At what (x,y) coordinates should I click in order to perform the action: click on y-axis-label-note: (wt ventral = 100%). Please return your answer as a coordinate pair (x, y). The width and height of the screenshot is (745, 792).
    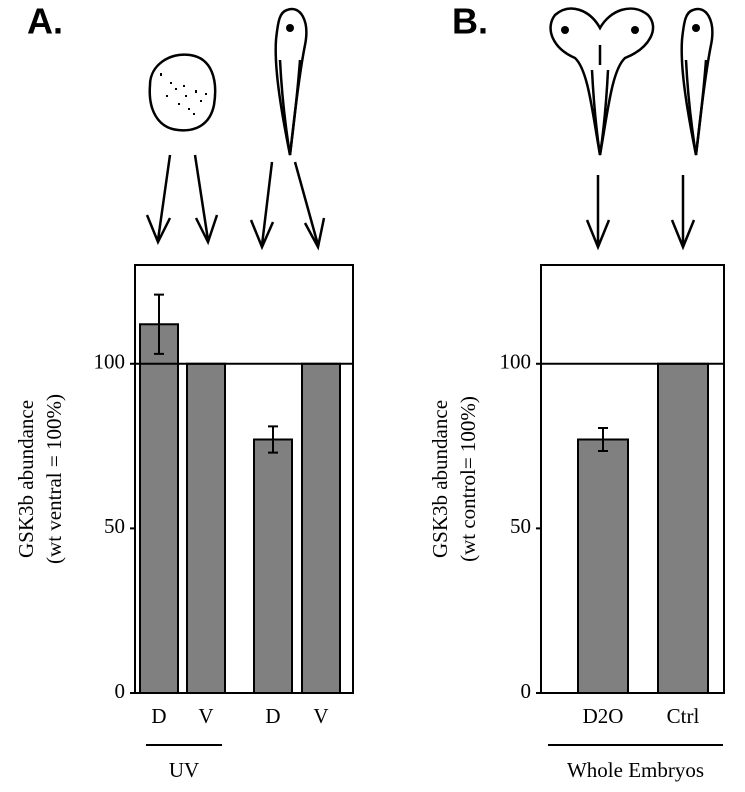
    Looking at the image, I should click on (54, 479).